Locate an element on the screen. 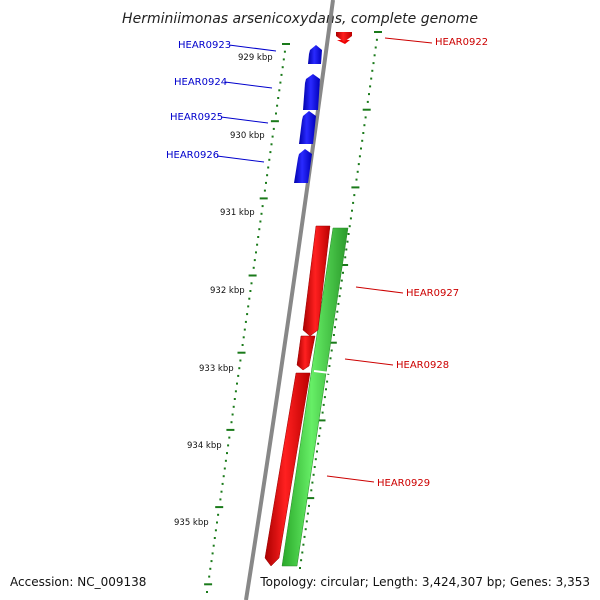  cds-hear0922-arrow is located at coordinates (344, 37).